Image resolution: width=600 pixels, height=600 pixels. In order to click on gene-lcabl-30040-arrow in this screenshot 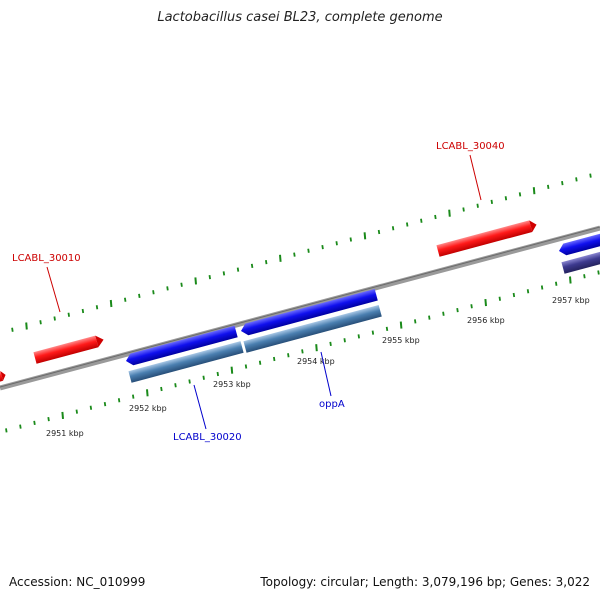, I will do `click(487, 238)`.